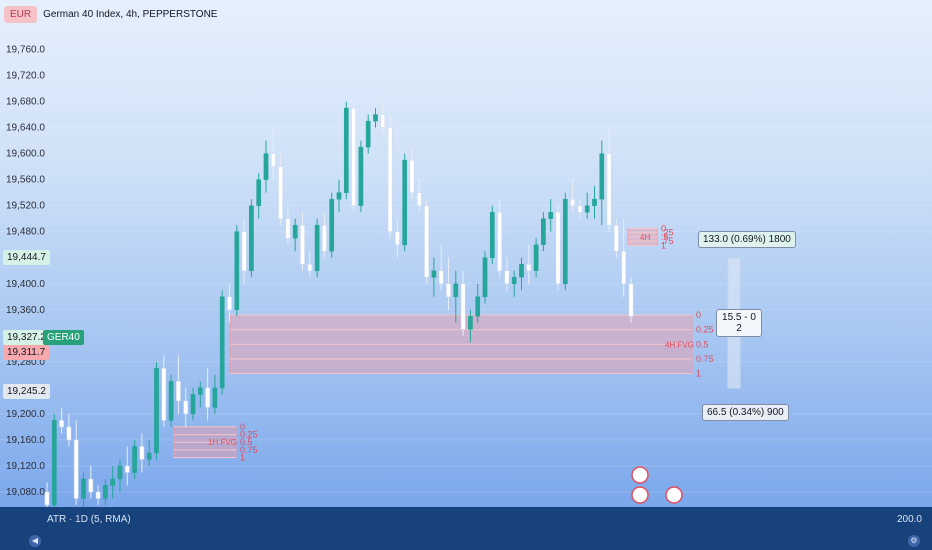  What do you see at coordinates (25, 206) in the screenshot?
I see `y-tick-label: 19,520.0` at bounding box center [25, 206].